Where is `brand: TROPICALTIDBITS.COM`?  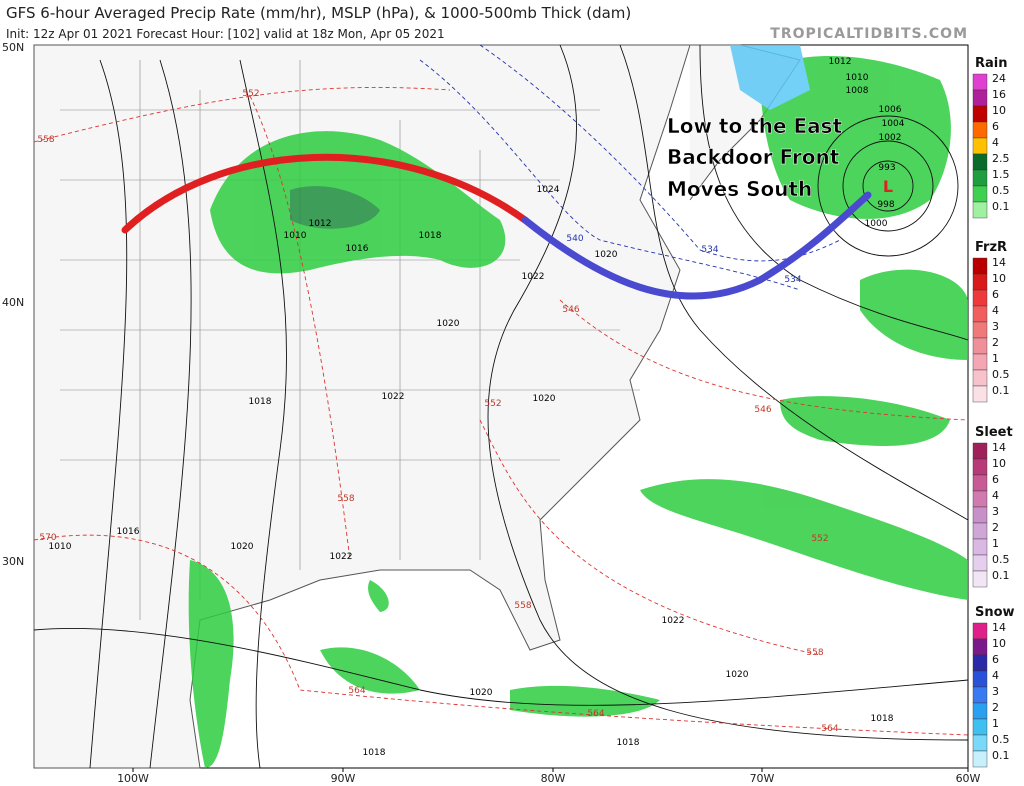 brand: TROPICALTIDBITS.COM is located at coordinates (869, 34).